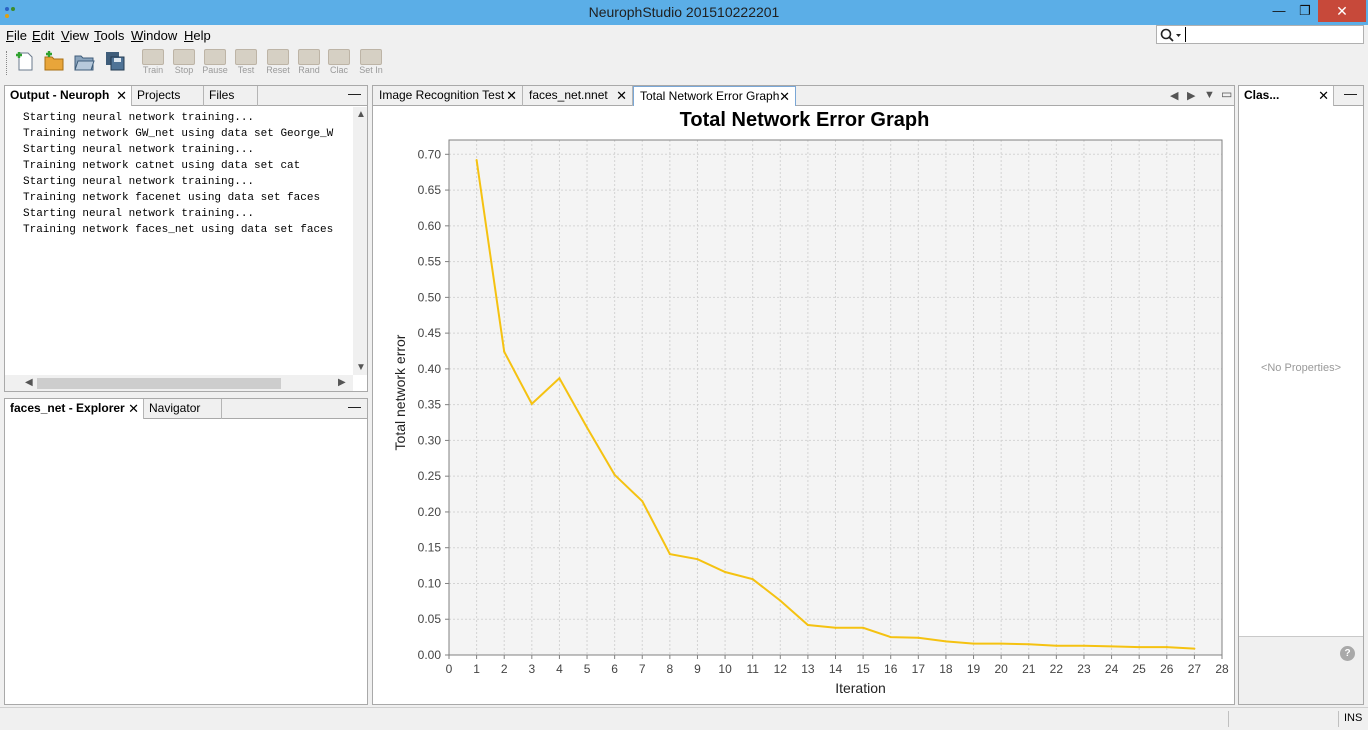 The width and height of the screenshot is (1368, 730). What do you see at coordinates (339, 63) in the screenshot?
I see `clac-button: Clac` at bounding box center [339, 63].